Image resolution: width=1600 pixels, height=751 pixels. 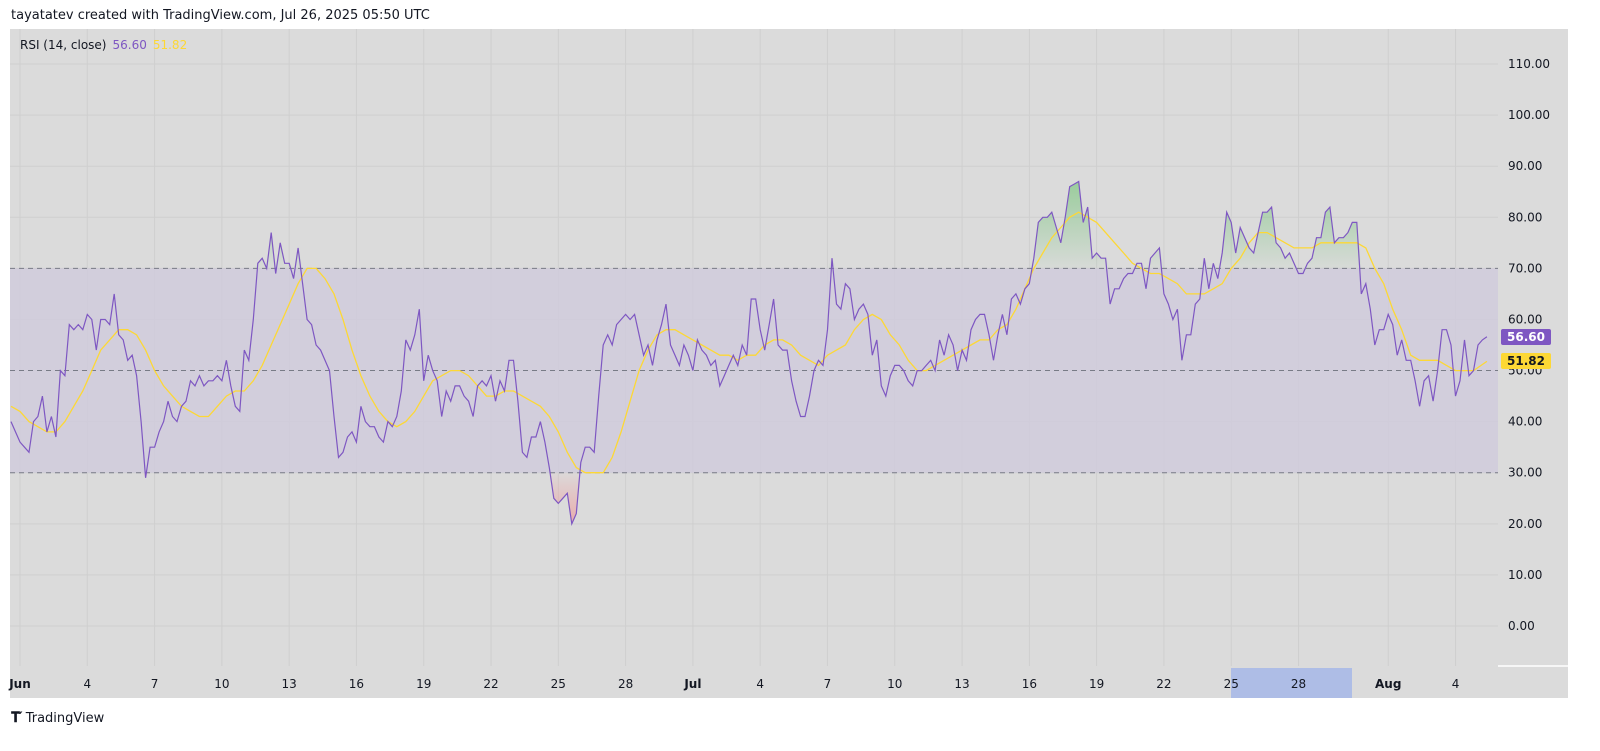 I want to click on svg-text: 80.00, so click(x=1525, y=217).